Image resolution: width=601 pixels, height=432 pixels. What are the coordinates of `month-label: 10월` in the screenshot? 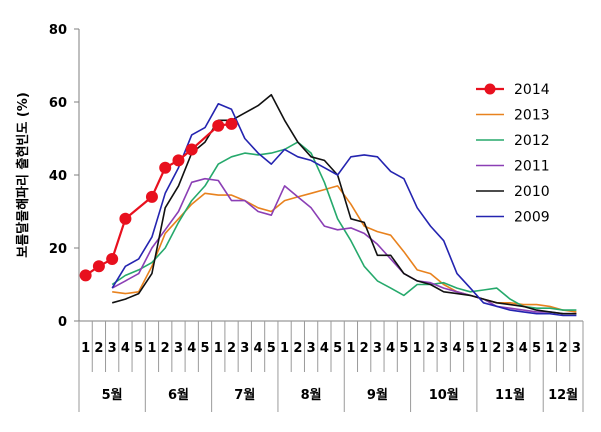 It's located at (444, 395).